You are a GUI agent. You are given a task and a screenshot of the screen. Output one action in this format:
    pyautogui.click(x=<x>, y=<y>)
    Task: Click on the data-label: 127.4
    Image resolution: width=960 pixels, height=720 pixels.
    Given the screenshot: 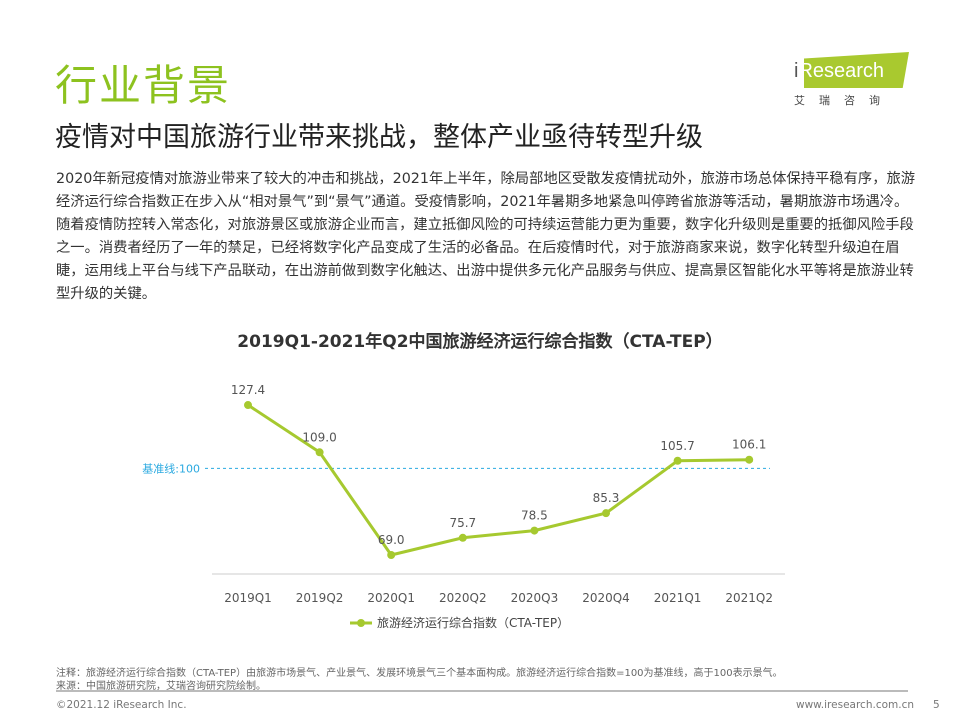 What is the action you would take?
    pyautogui.click(x=248, y=390)
    